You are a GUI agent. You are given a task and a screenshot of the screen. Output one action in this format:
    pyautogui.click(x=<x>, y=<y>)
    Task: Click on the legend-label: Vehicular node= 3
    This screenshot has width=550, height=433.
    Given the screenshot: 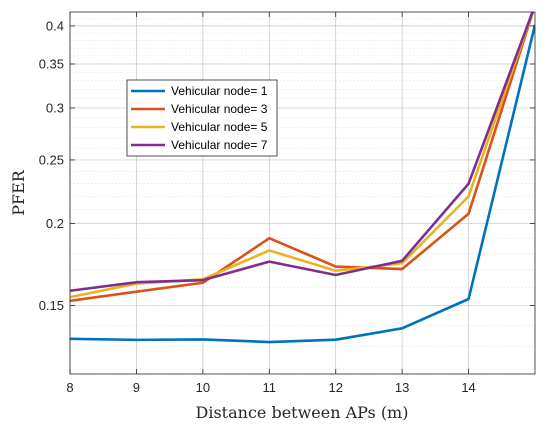 What is the action you would take?
    pyautogui.click(x=219, y=109)
    